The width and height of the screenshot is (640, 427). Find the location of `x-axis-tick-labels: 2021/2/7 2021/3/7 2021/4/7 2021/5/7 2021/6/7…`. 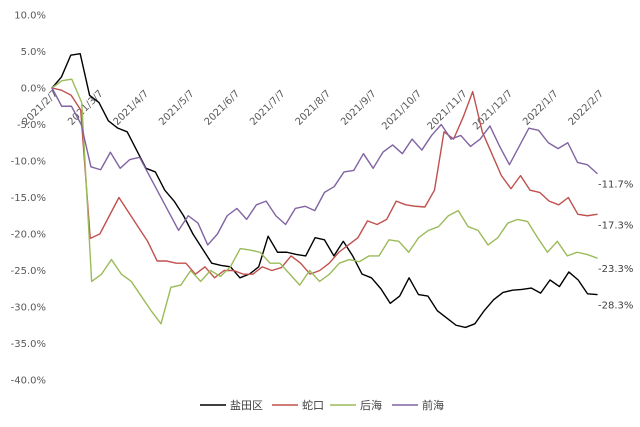

x-axis-tick-labels: 2021/2/7 2021/3/7 2021/4/7 2021/5/7 2021/6/7… is located at coordinates (314, 110).